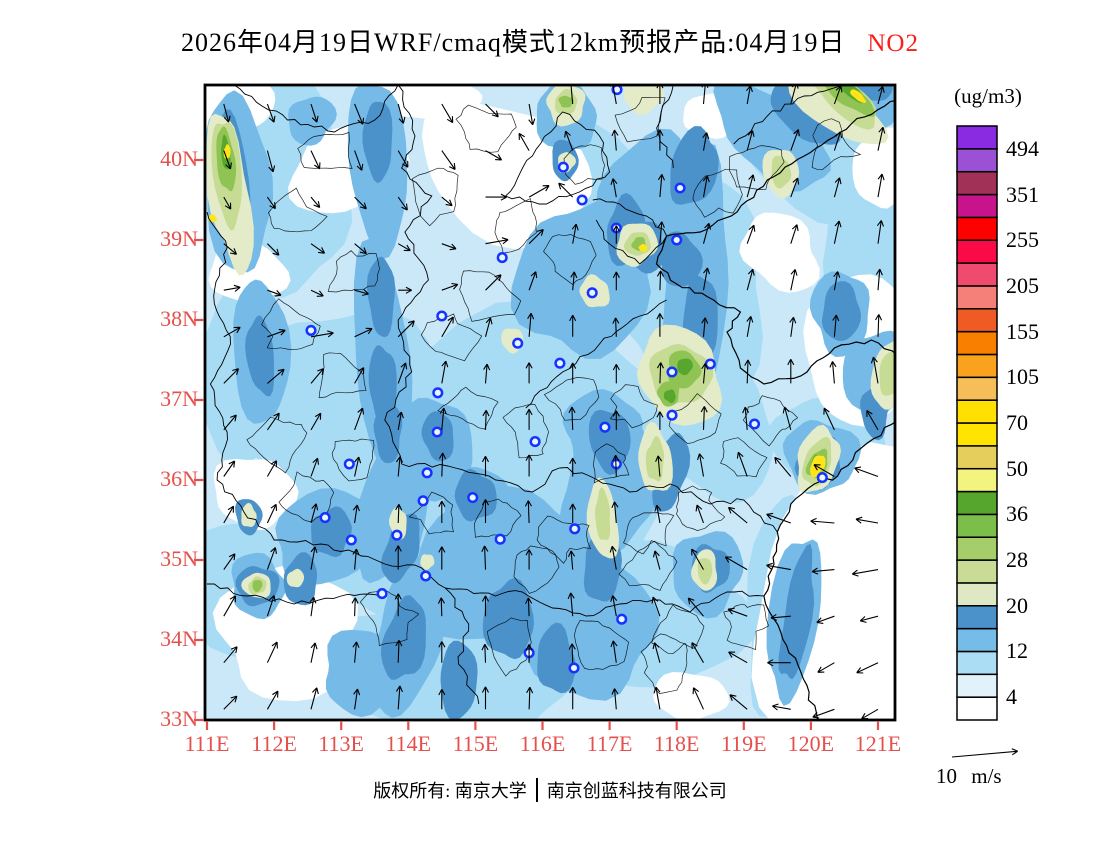 The image size is (1100, 850). Describe the element at coordinates (988, 96) in the screenshot. I see `colorbar-unit-label: (ug/m3)` at that location.